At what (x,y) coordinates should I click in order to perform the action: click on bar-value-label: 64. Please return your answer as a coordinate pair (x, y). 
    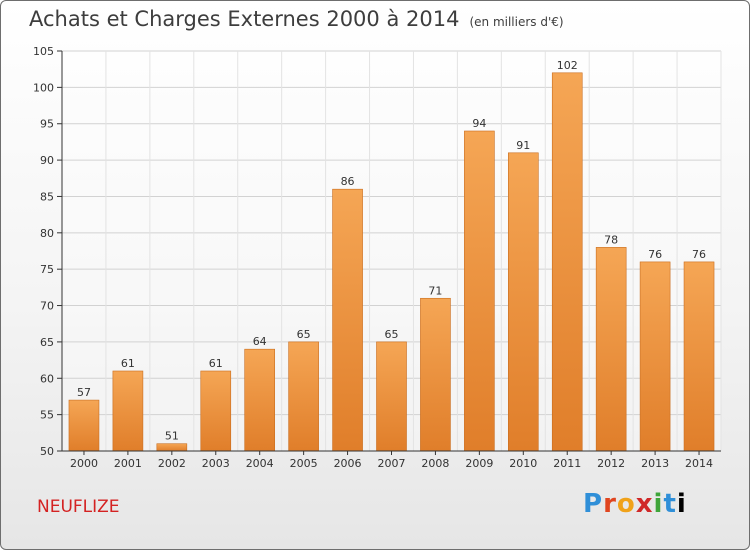
    Looking at the image, I should click on (260, 341).